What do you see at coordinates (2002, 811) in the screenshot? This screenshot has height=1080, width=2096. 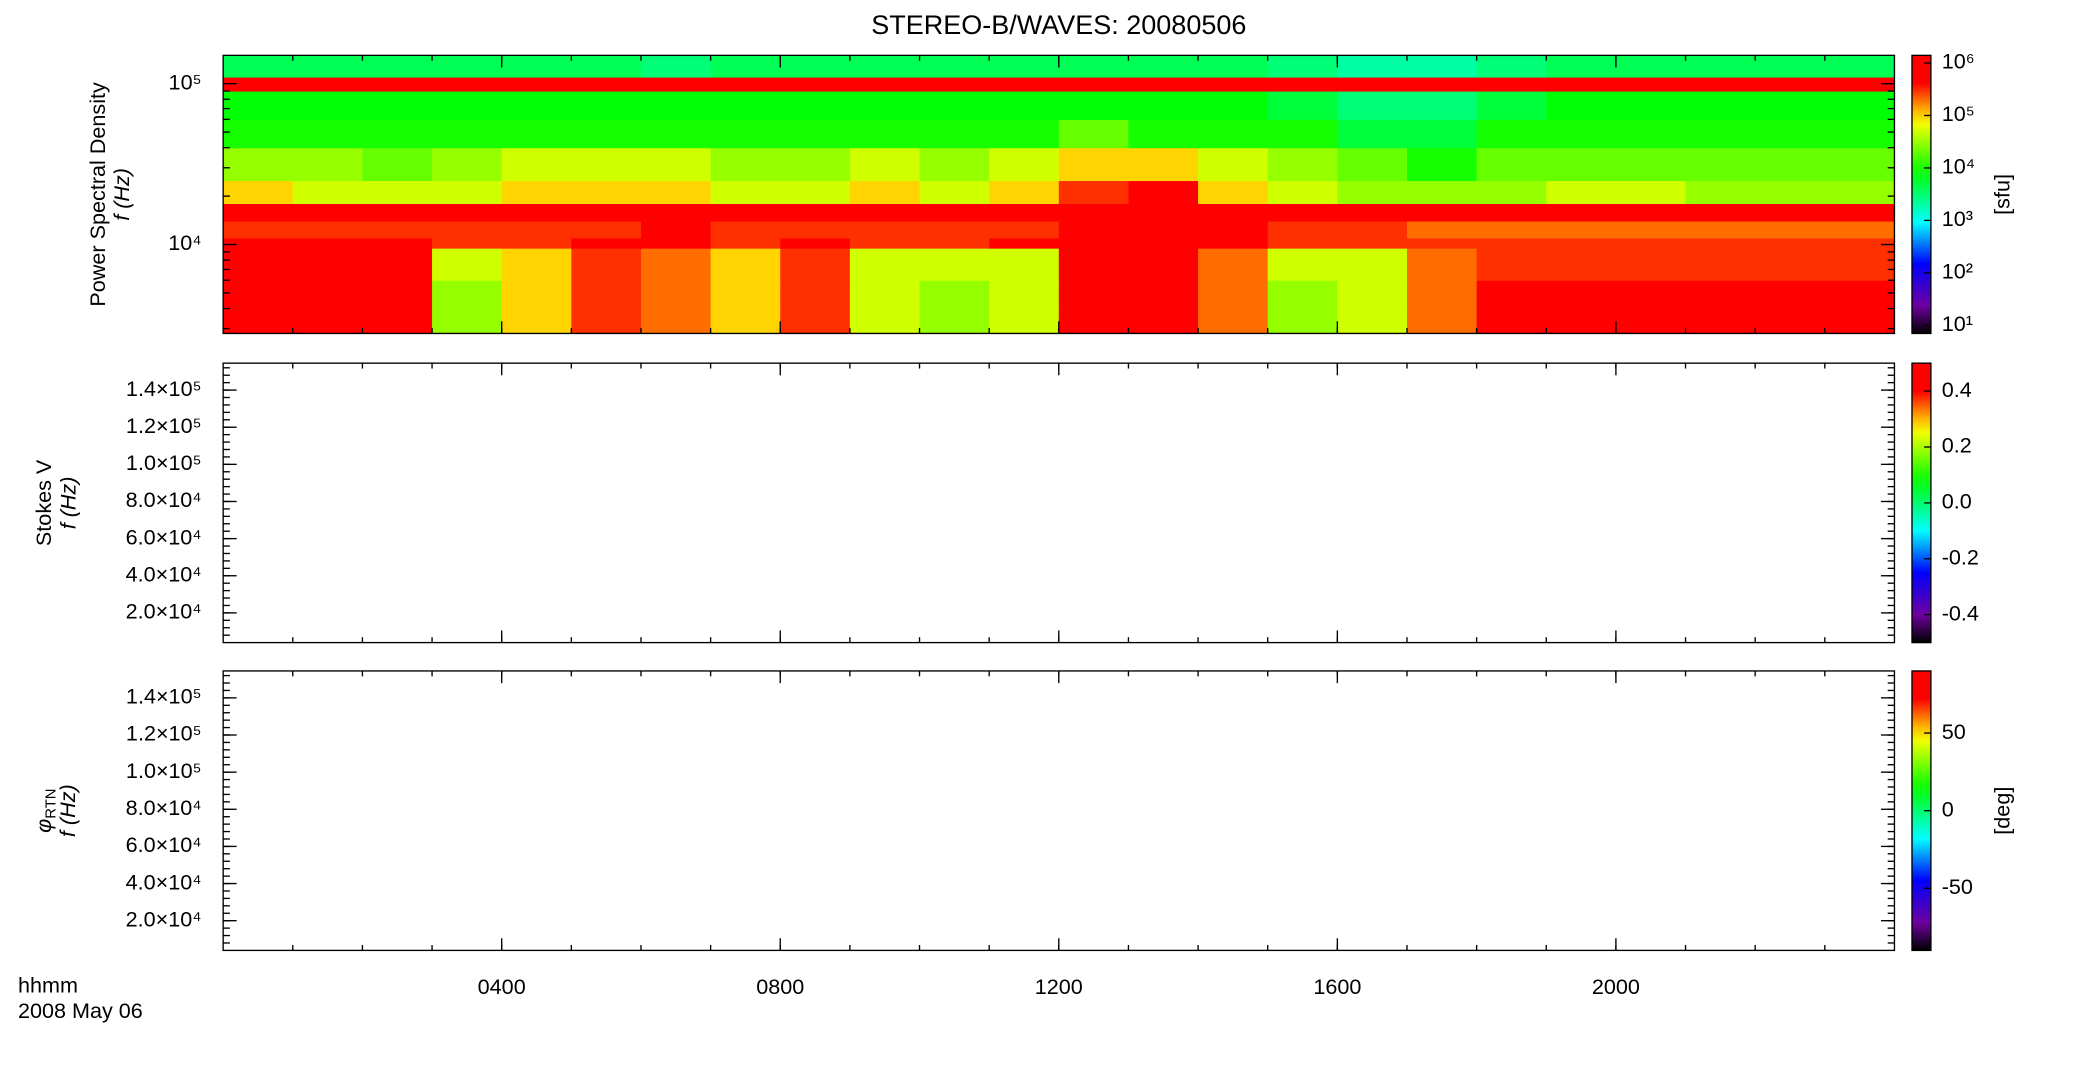 I see `colorbar-label: [deg]` at bounding box center [2002, 811].